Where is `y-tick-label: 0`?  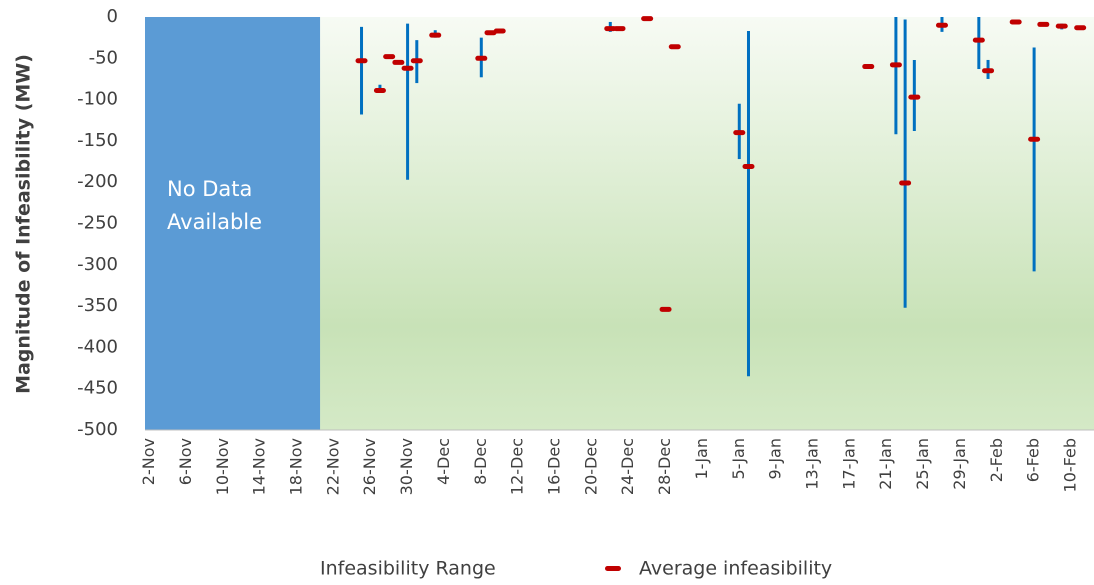 y-tick-label: 0 is located at coordinates (112, 16).